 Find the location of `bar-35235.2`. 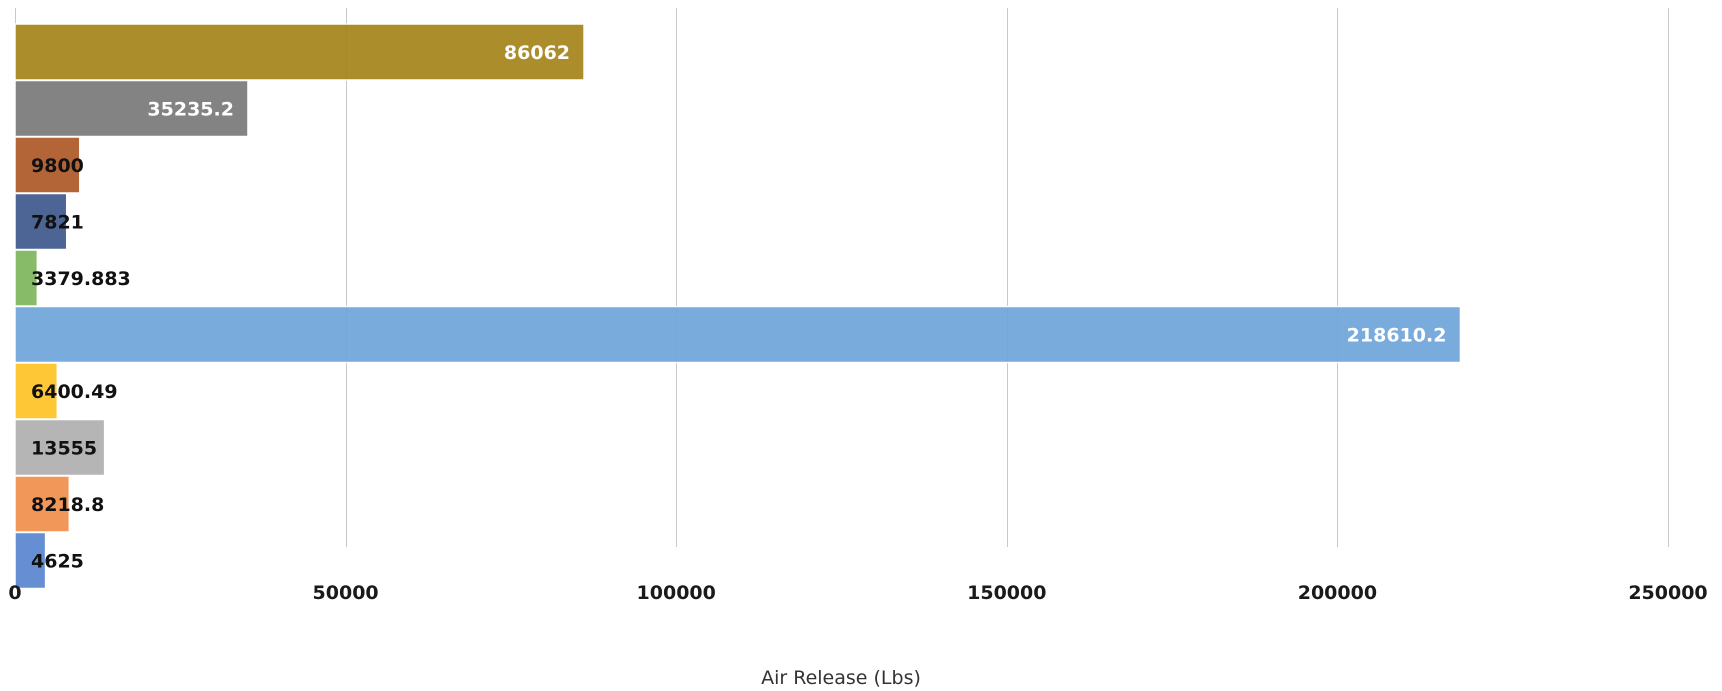

bar-35235.2 is located at coordinates (131, 108).